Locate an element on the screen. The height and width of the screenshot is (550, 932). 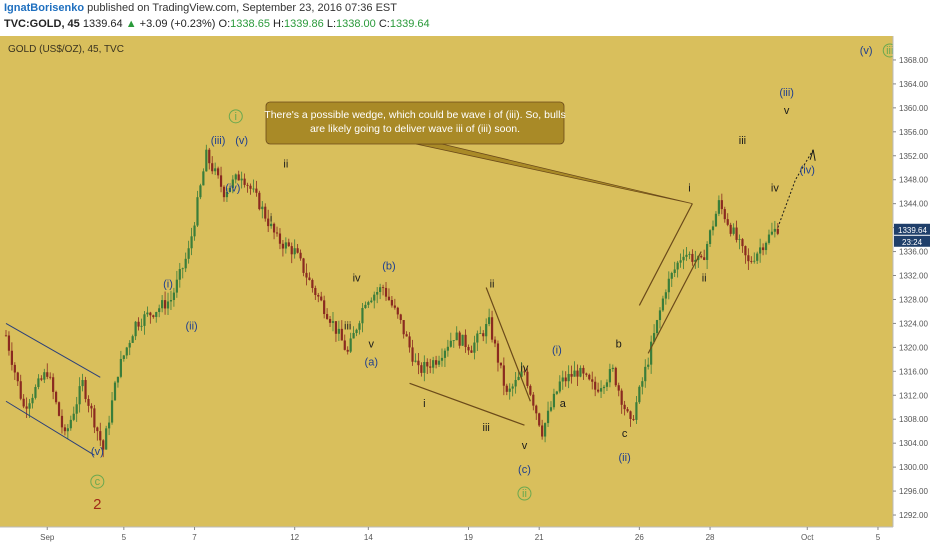
wave-label: c is located at coordinates (98, 482).